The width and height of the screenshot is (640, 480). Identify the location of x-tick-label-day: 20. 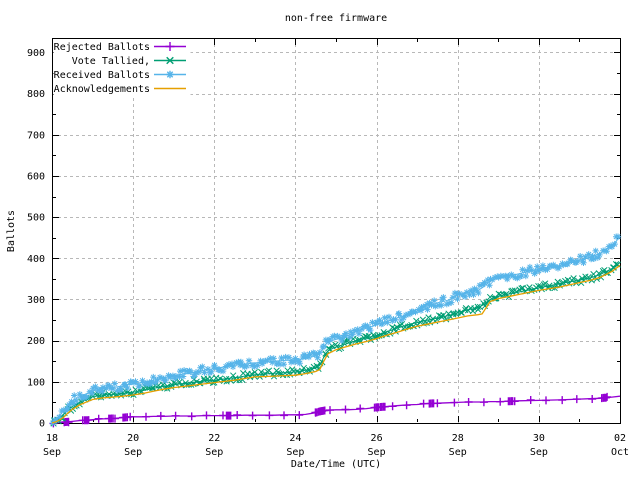
(133, 438).